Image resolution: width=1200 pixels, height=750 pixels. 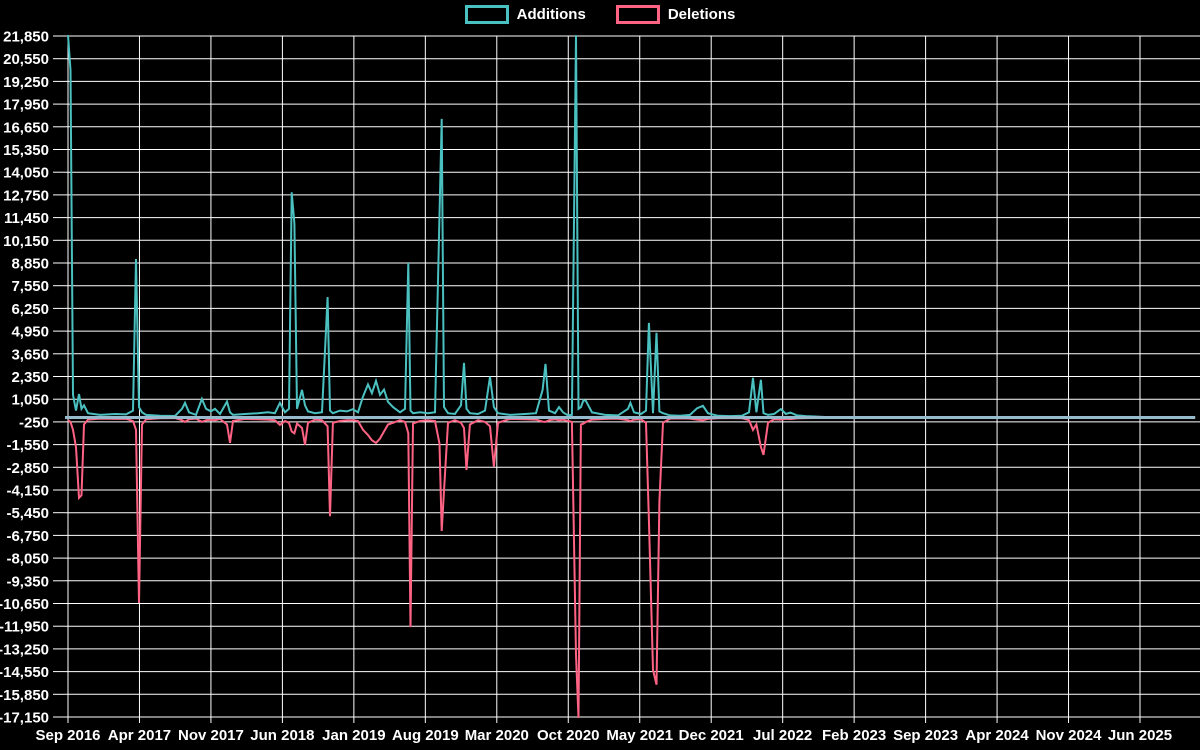 I want to click on x-tick-label: Jun 2025, so click(x=1140, y=735).